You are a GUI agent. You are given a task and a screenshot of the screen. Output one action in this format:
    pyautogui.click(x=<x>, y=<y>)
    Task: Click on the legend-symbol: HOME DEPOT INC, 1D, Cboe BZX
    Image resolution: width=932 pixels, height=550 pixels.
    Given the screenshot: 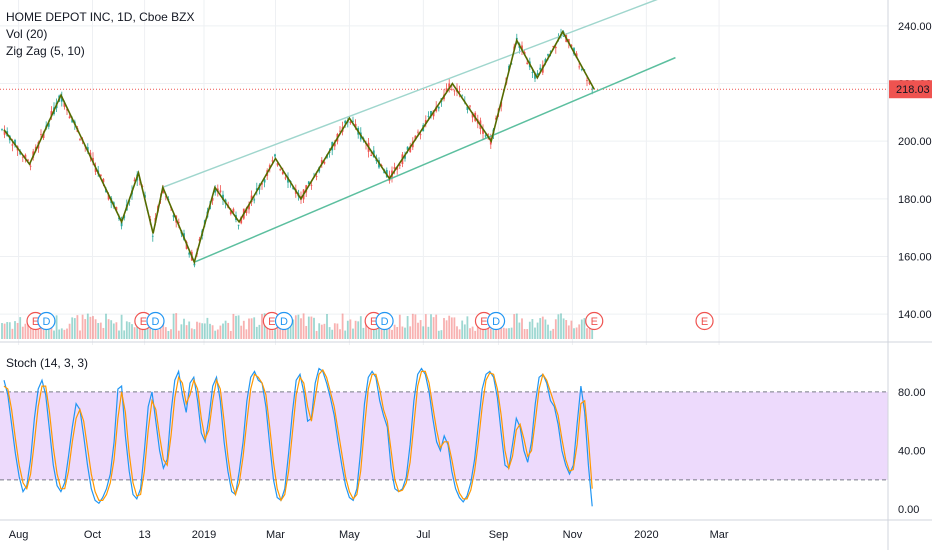 What is the action you would take?
    pyautogui.click(x=100, y=17)
    